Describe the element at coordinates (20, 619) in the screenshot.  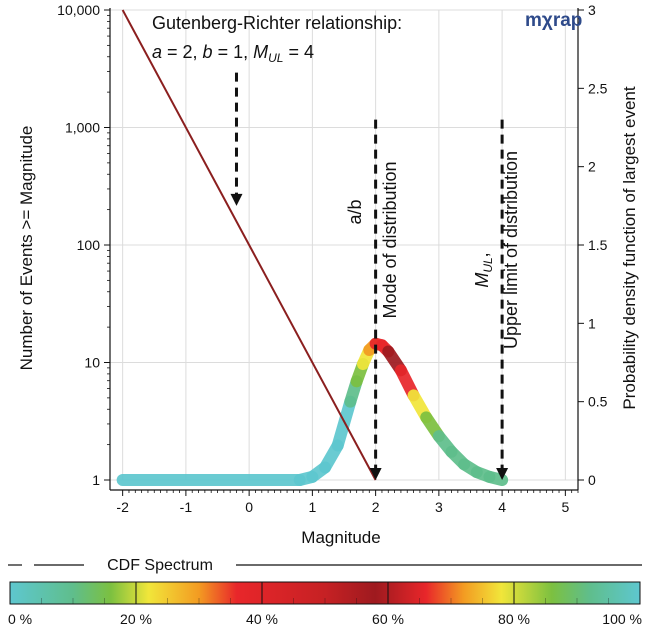
I see `cdf-tick-label: 0 %` at that location.